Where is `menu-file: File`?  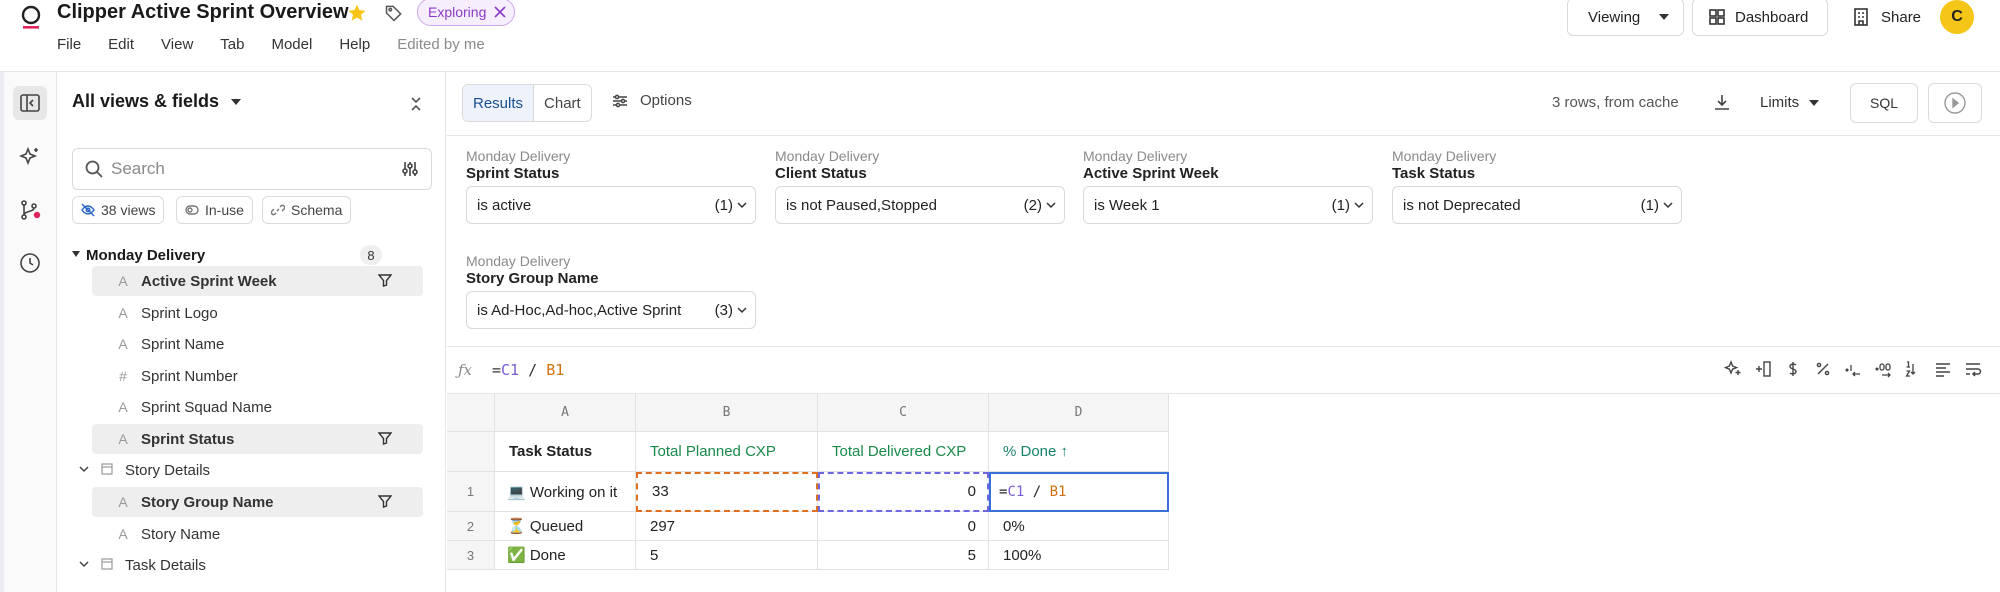
menu-file: File is located at coordinates (69, 44).